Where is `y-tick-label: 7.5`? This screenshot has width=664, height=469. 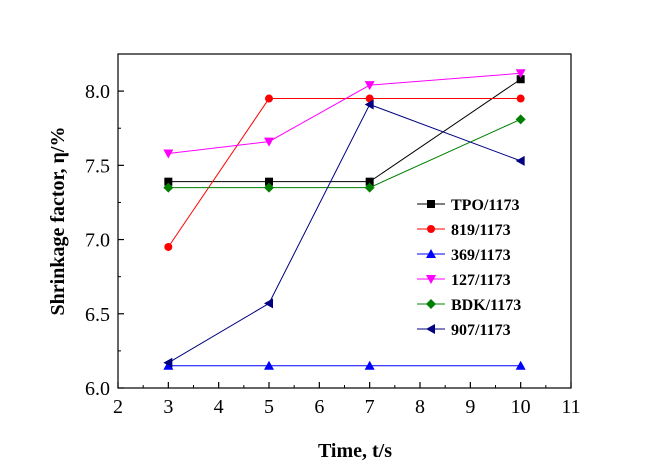 y-tick-label: 7.5 is located at coordinates (97, 166).